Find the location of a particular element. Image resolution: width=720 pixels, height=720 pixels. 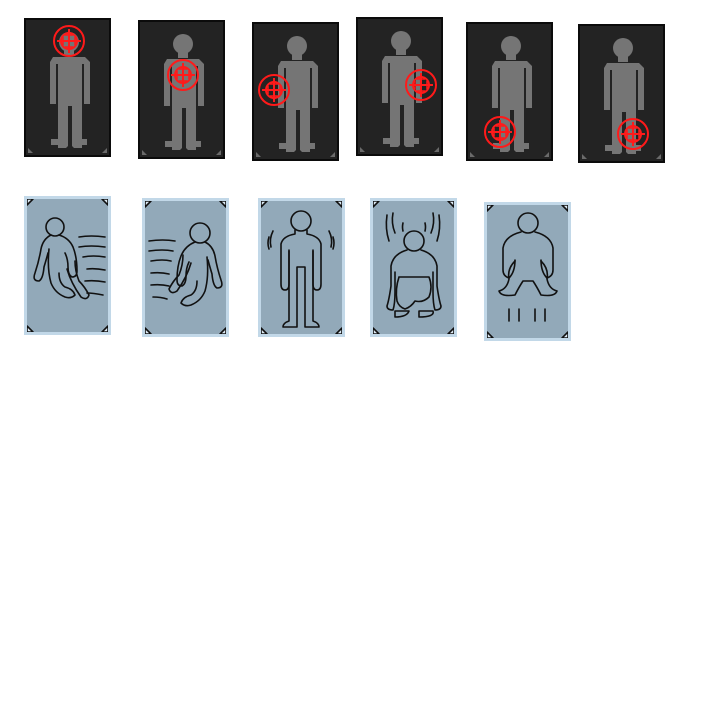

pose-card-squat-jump is located at coordinates (527, 271).